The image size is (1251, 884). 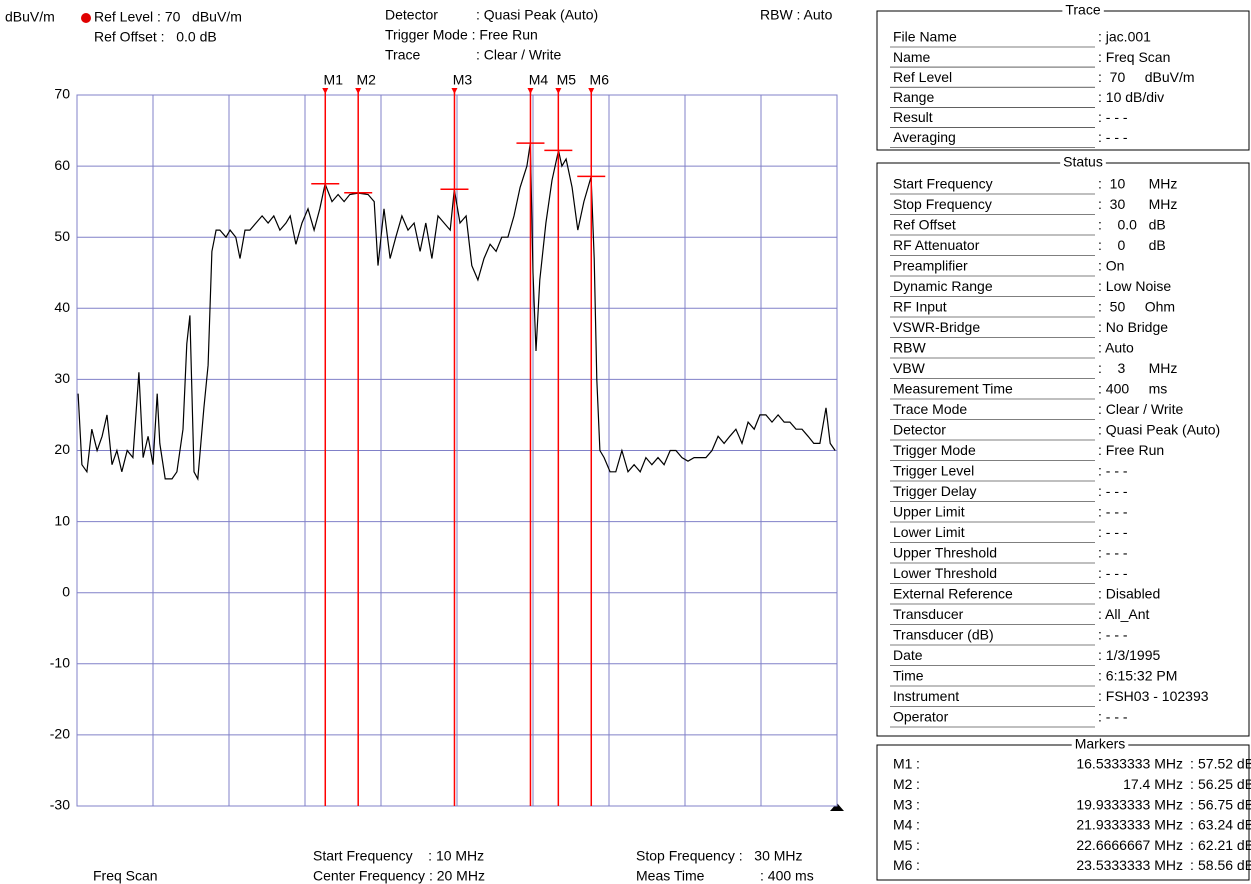 I want to click on row-label: Stop Frequency, so click(x=942, y=204).